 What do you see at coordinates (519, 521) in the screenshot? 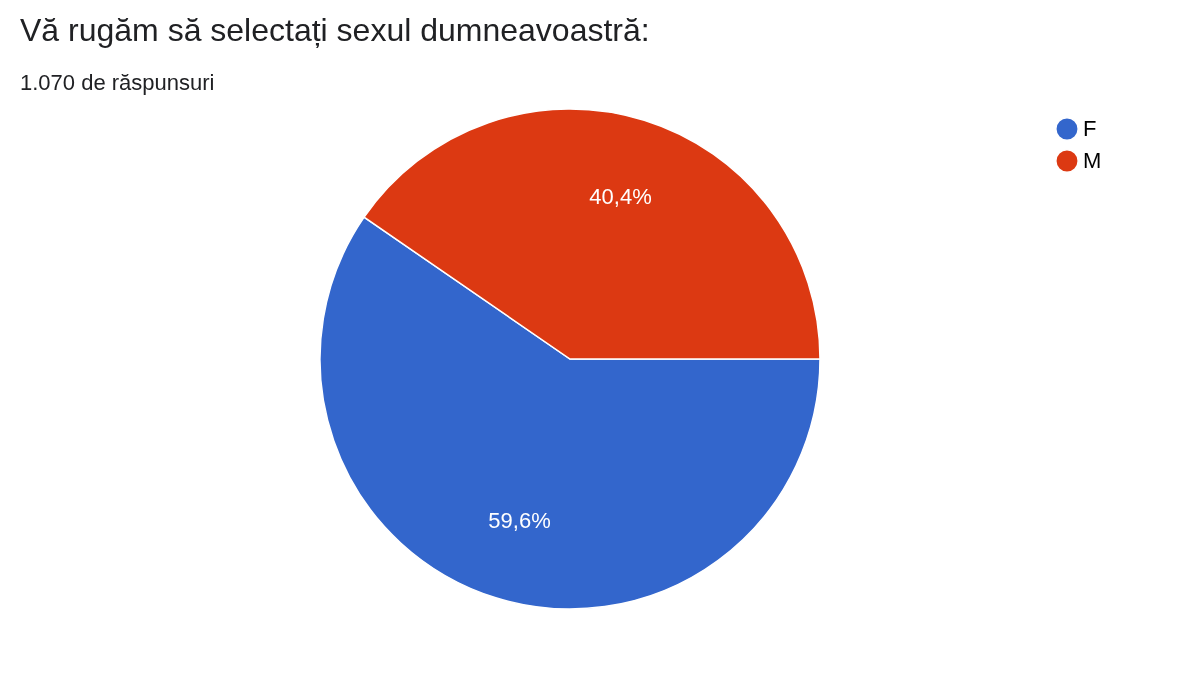
I see `data-label: 59,6%` at bounding box center [519, 521].